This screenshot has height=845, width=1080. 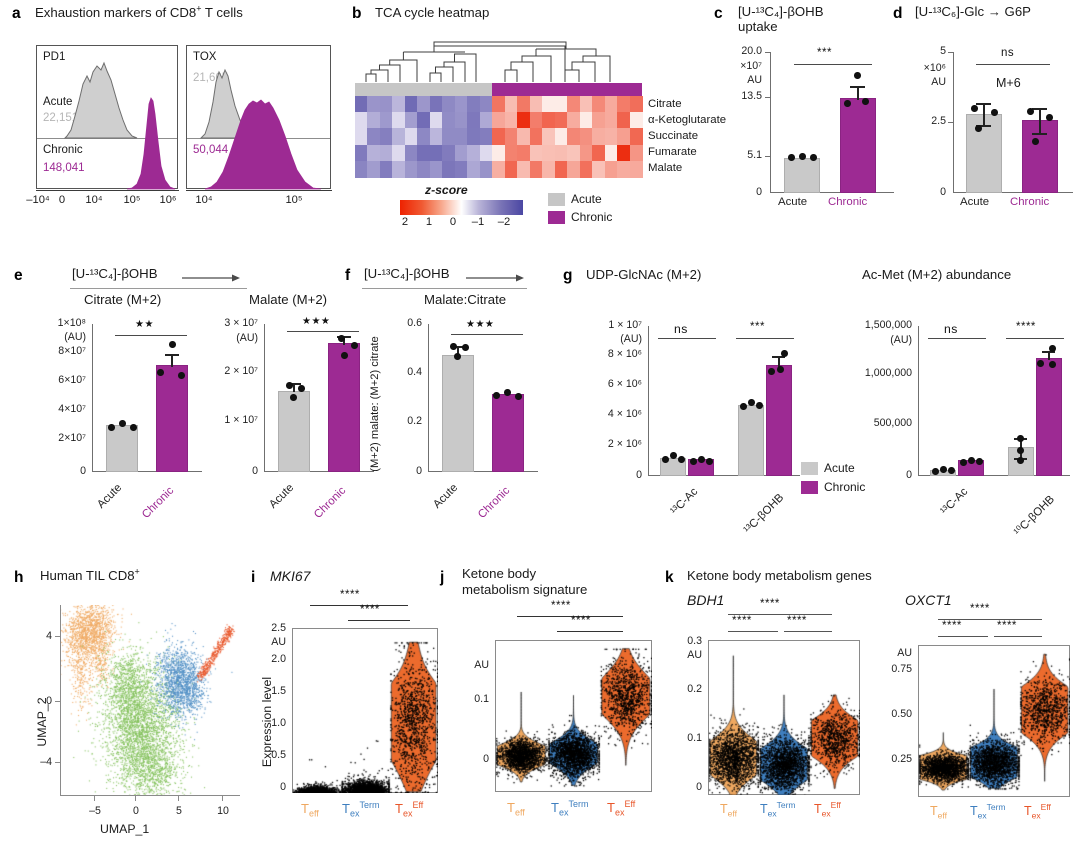 I want to click on panel-g-right-unit: (AU), so click(x=901, y=340).